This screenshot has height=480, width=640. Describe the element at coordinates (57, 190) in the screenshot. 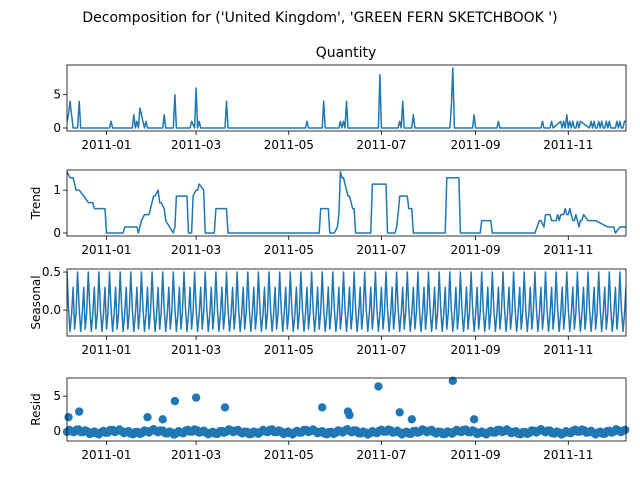

I see `trend-ytick-label: 1` at that location.